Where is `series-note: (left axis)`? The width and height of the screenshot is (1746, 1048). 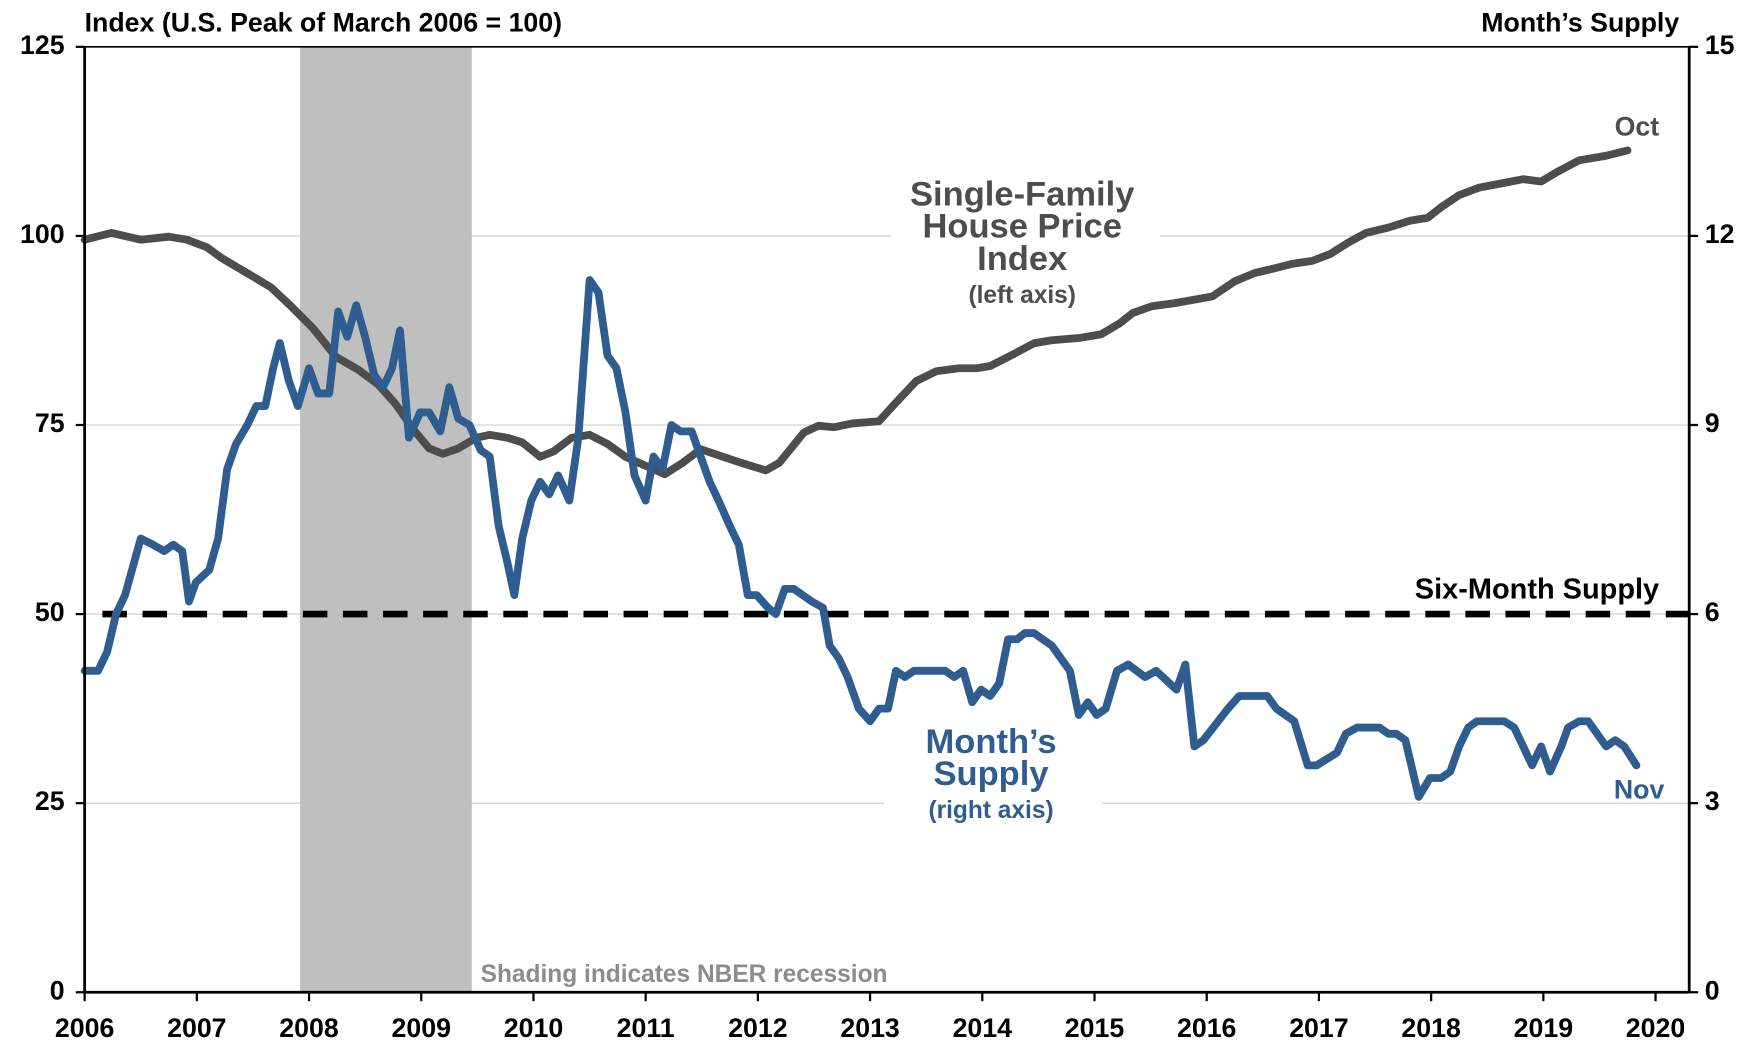
series-note: (left axis) is located at coordinates (1021, 295).